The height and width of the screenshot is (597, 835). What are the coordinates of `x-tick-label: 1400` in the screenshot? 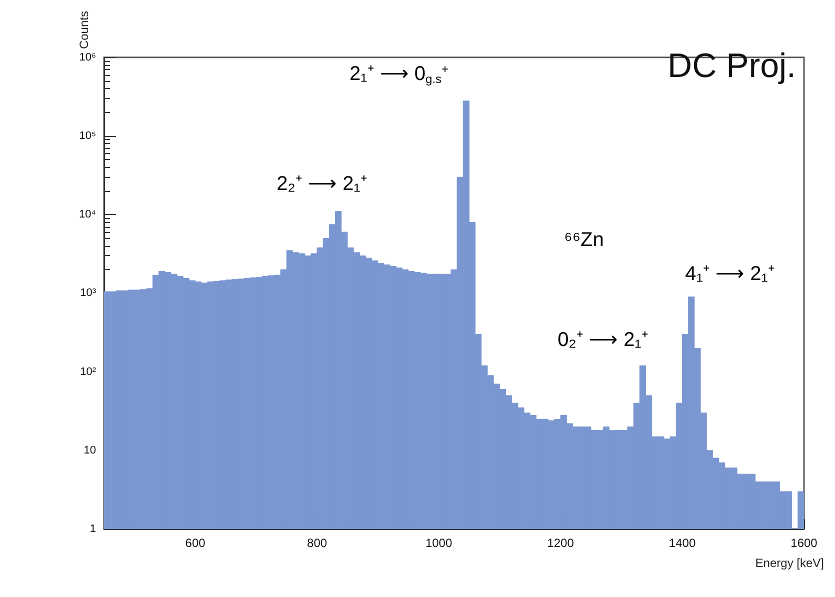 It's located at (682, 543).